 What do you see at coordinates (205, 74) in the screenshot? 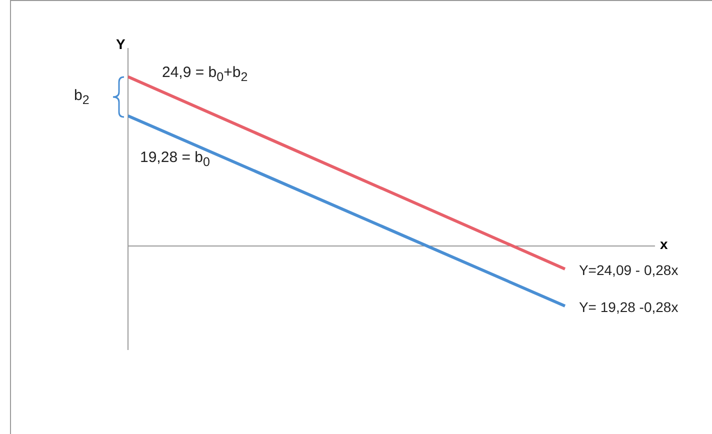
I see `annotation: 24,9 = b$_{0}$+b$_{2}$` at bounding box center [205, 74].